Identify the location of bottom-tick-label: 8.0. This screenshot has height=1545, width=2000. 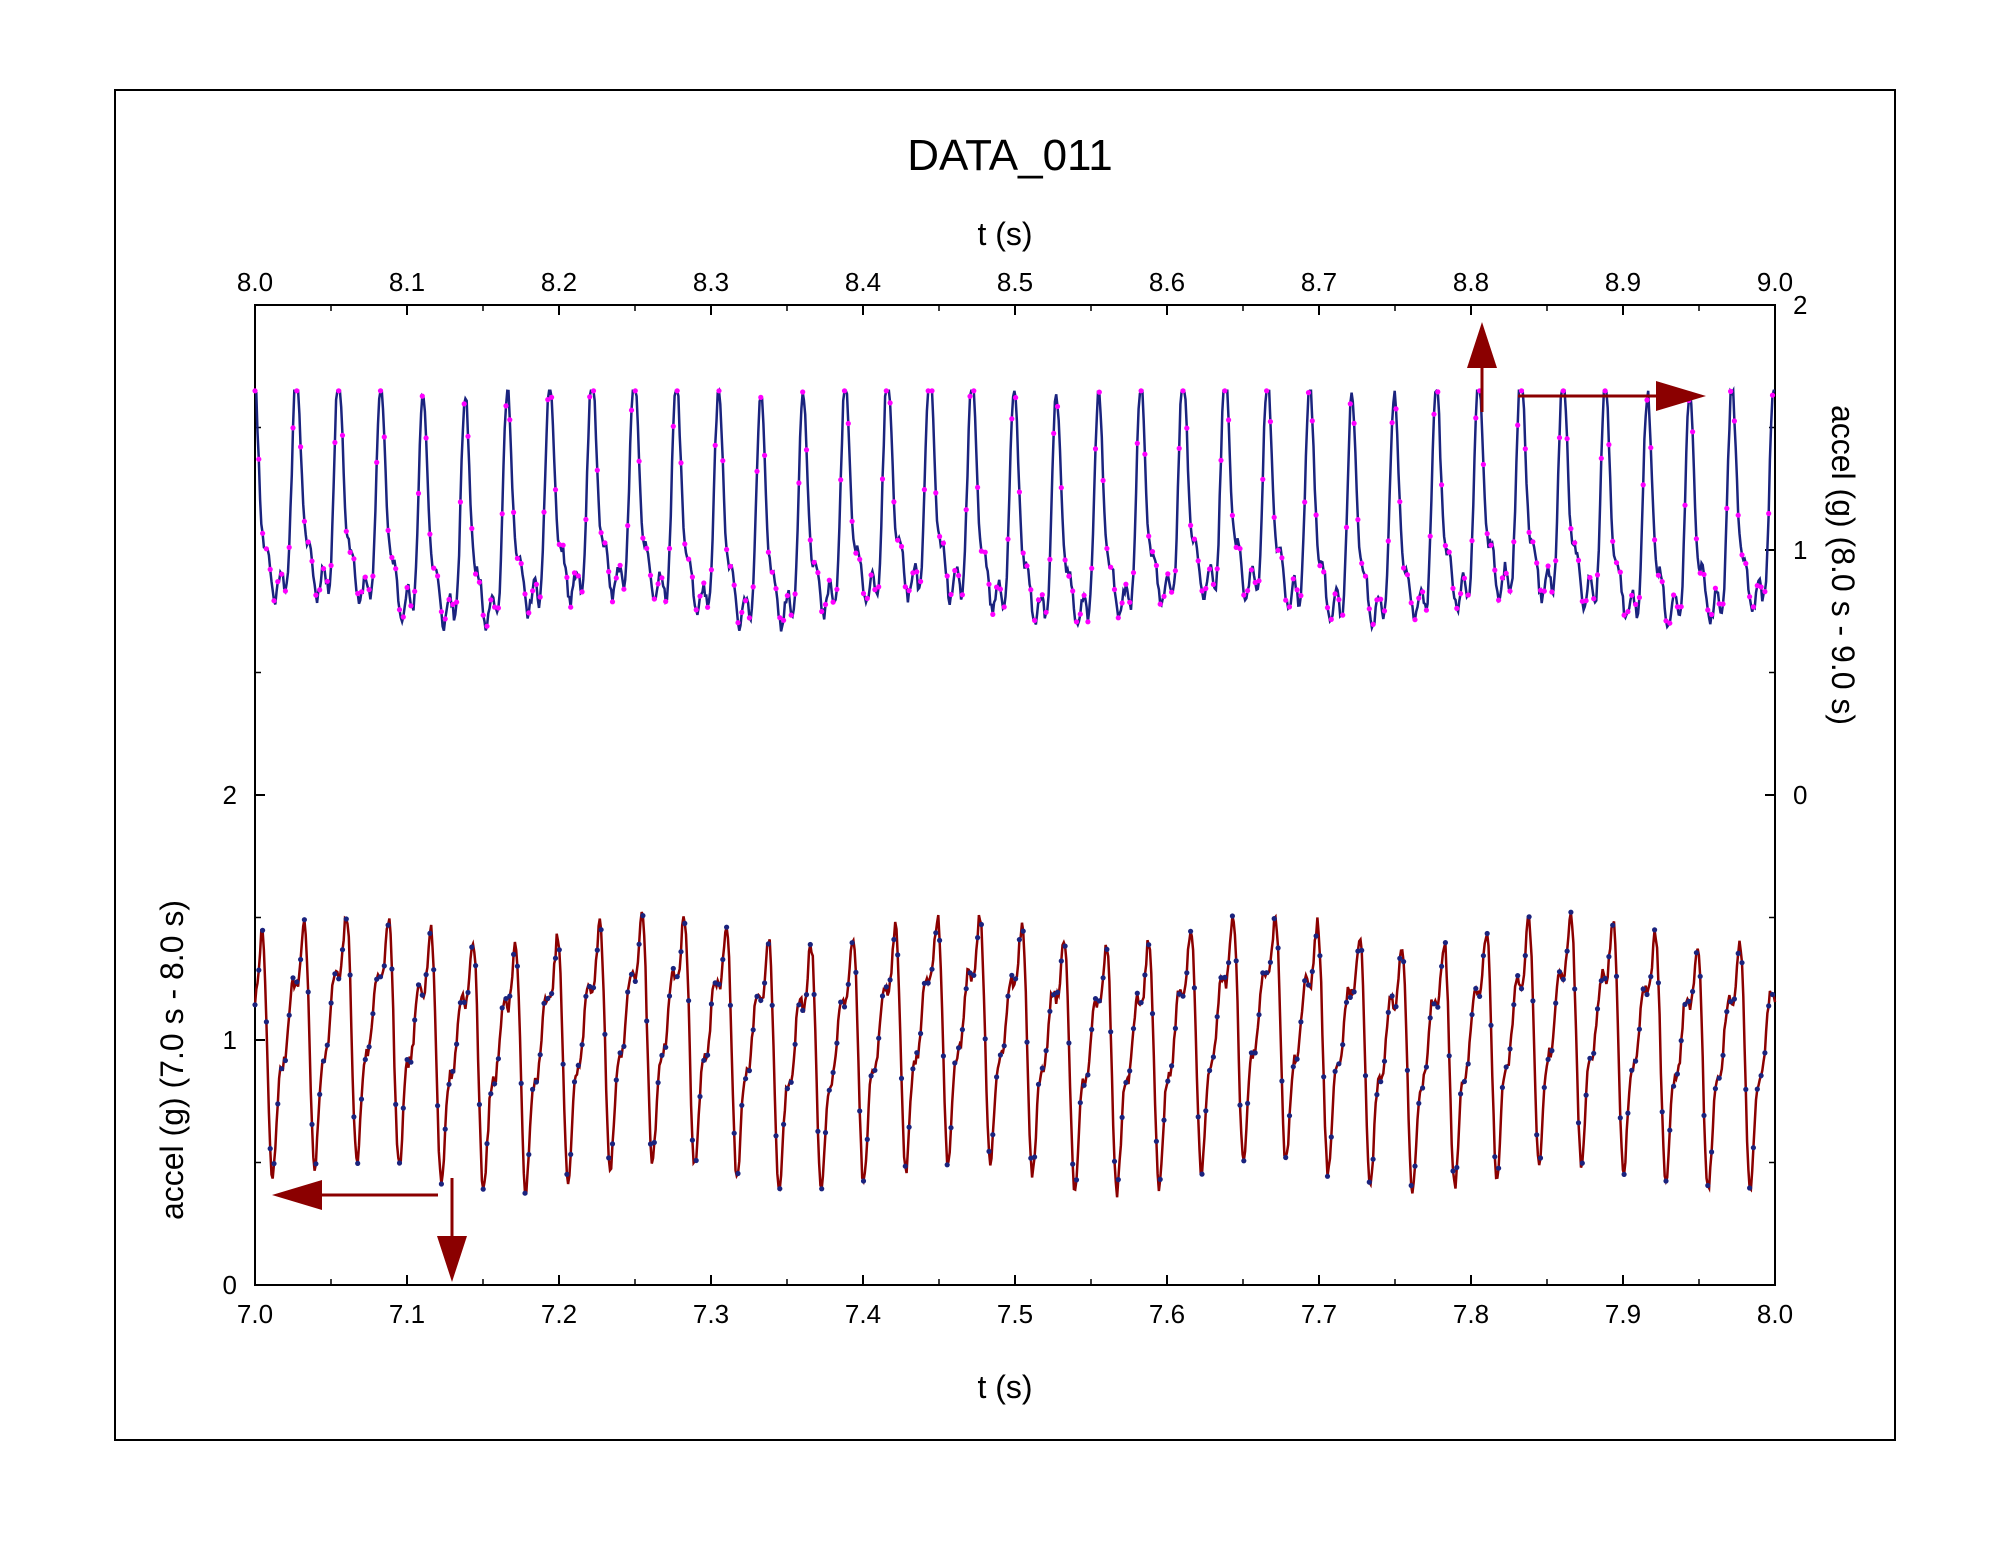
(1775, 1314).